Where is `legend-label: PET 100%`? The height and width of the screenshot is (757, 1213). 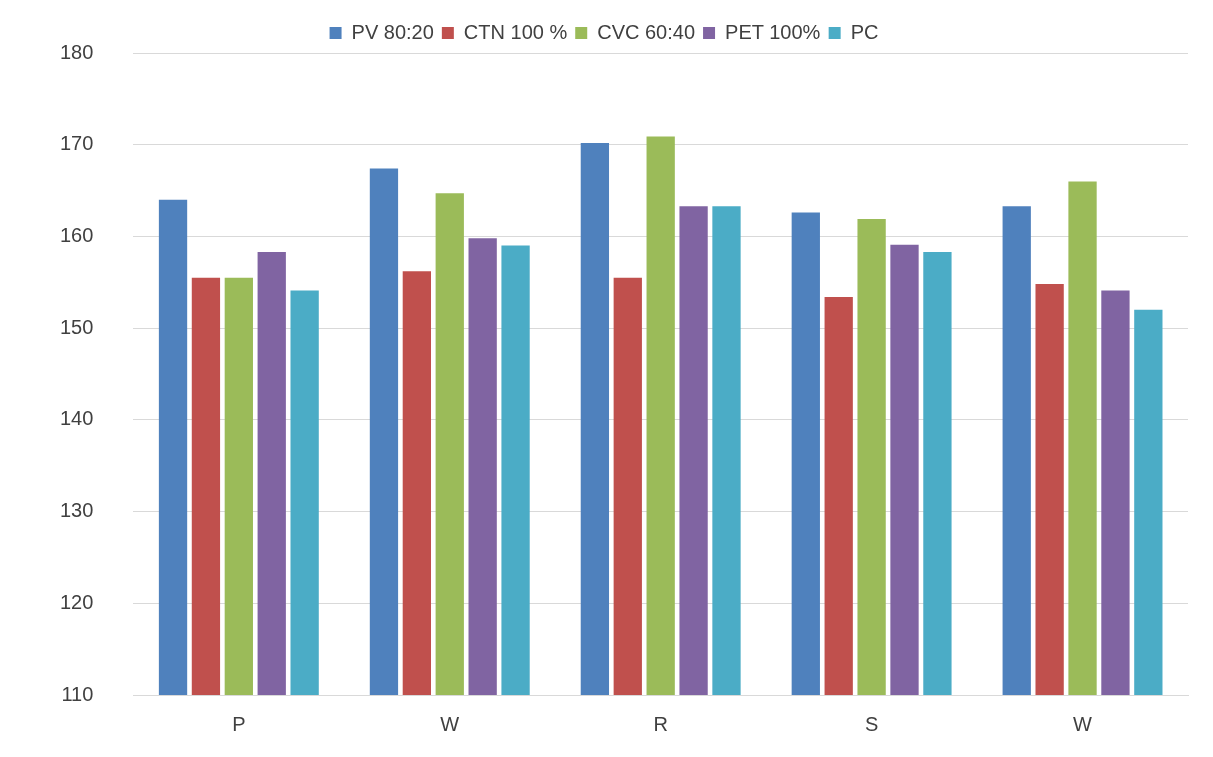
legend-label: PET 100% is located at coordinates (773, 31).